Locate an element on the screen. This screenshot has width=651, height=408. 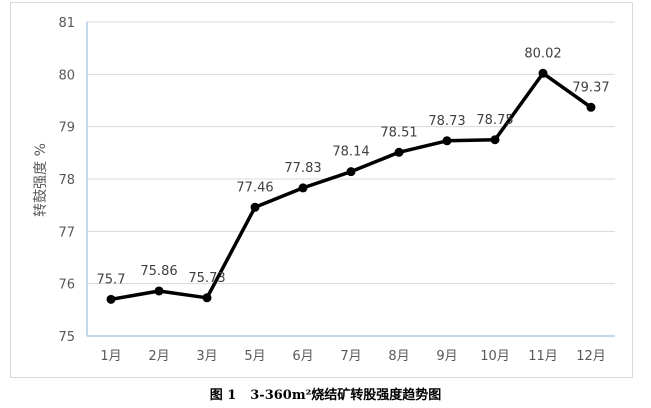
y-tick-label: 80 is located at coordinates (66, 75).